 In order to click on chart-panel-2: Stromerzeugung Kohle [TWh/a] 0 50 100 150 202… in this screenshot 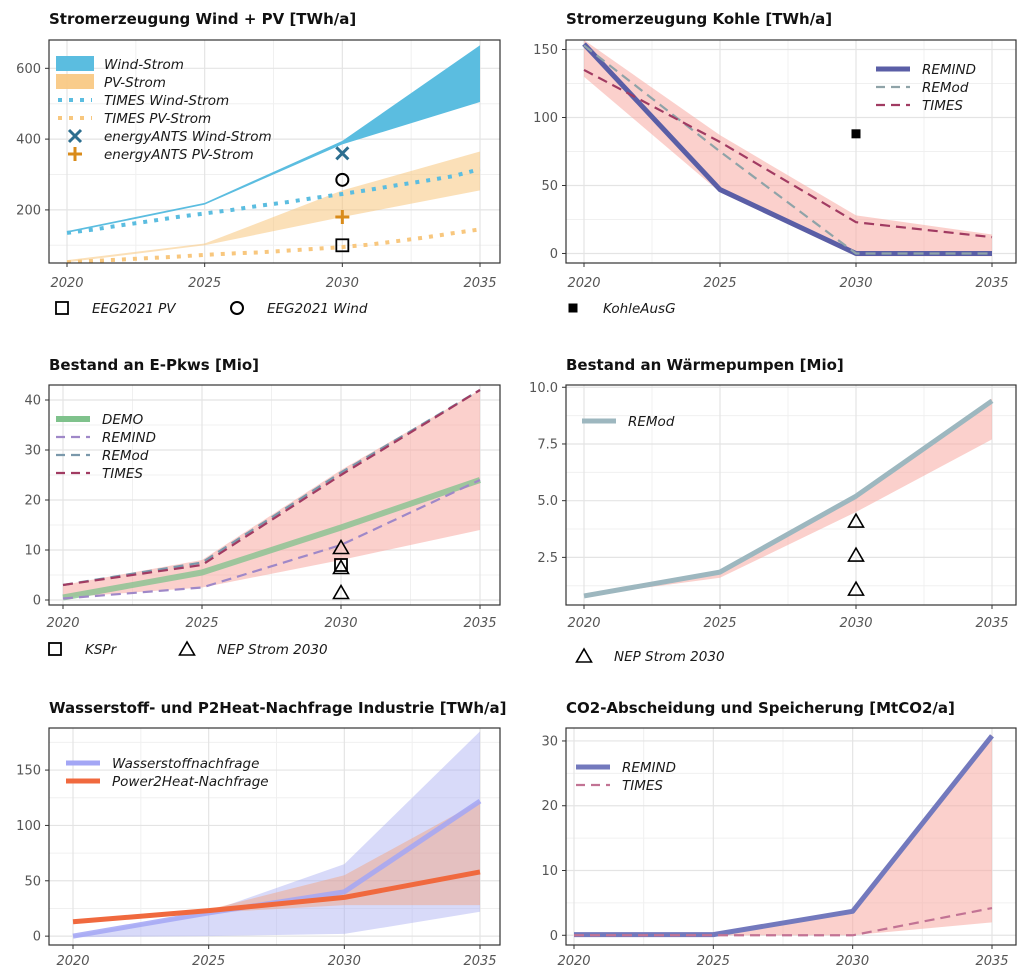, I will do `click(775, 163)`.